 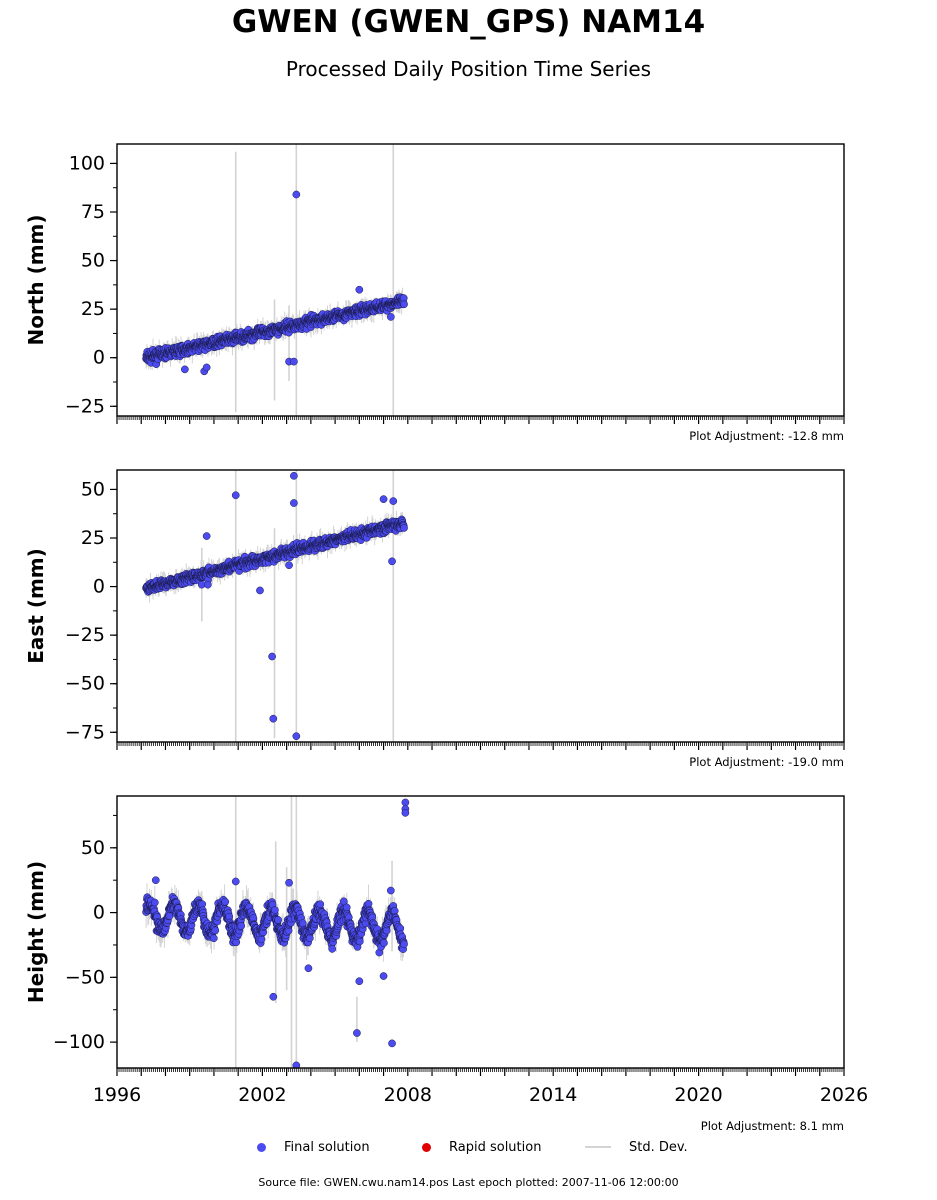 I want to click on rapid-solution-marker, so click(x=426, y=1147).